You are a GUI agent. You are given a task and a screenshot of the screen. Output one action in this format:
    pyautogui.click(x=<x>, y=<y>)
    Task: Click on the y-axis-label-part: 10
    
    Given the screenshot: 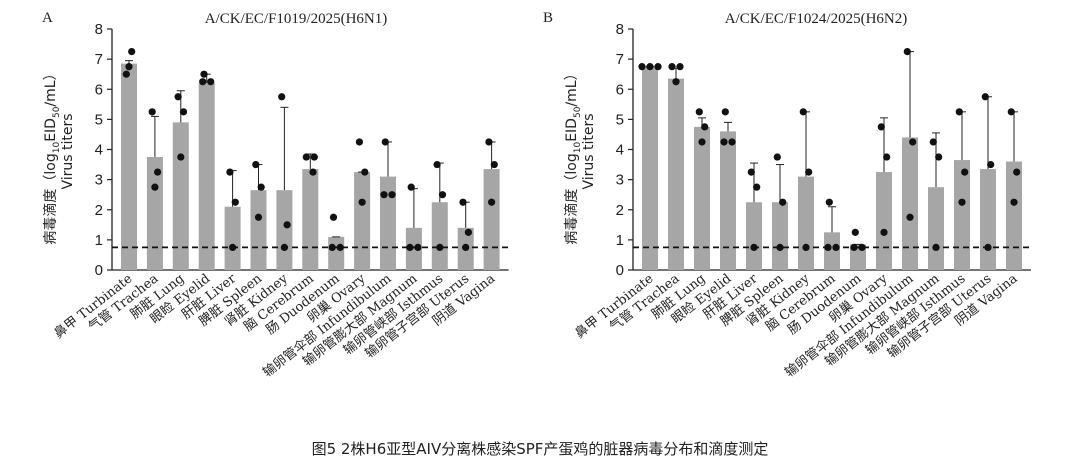 What is the action you would take?
    pyautogui.click(x=578, y=148)
    